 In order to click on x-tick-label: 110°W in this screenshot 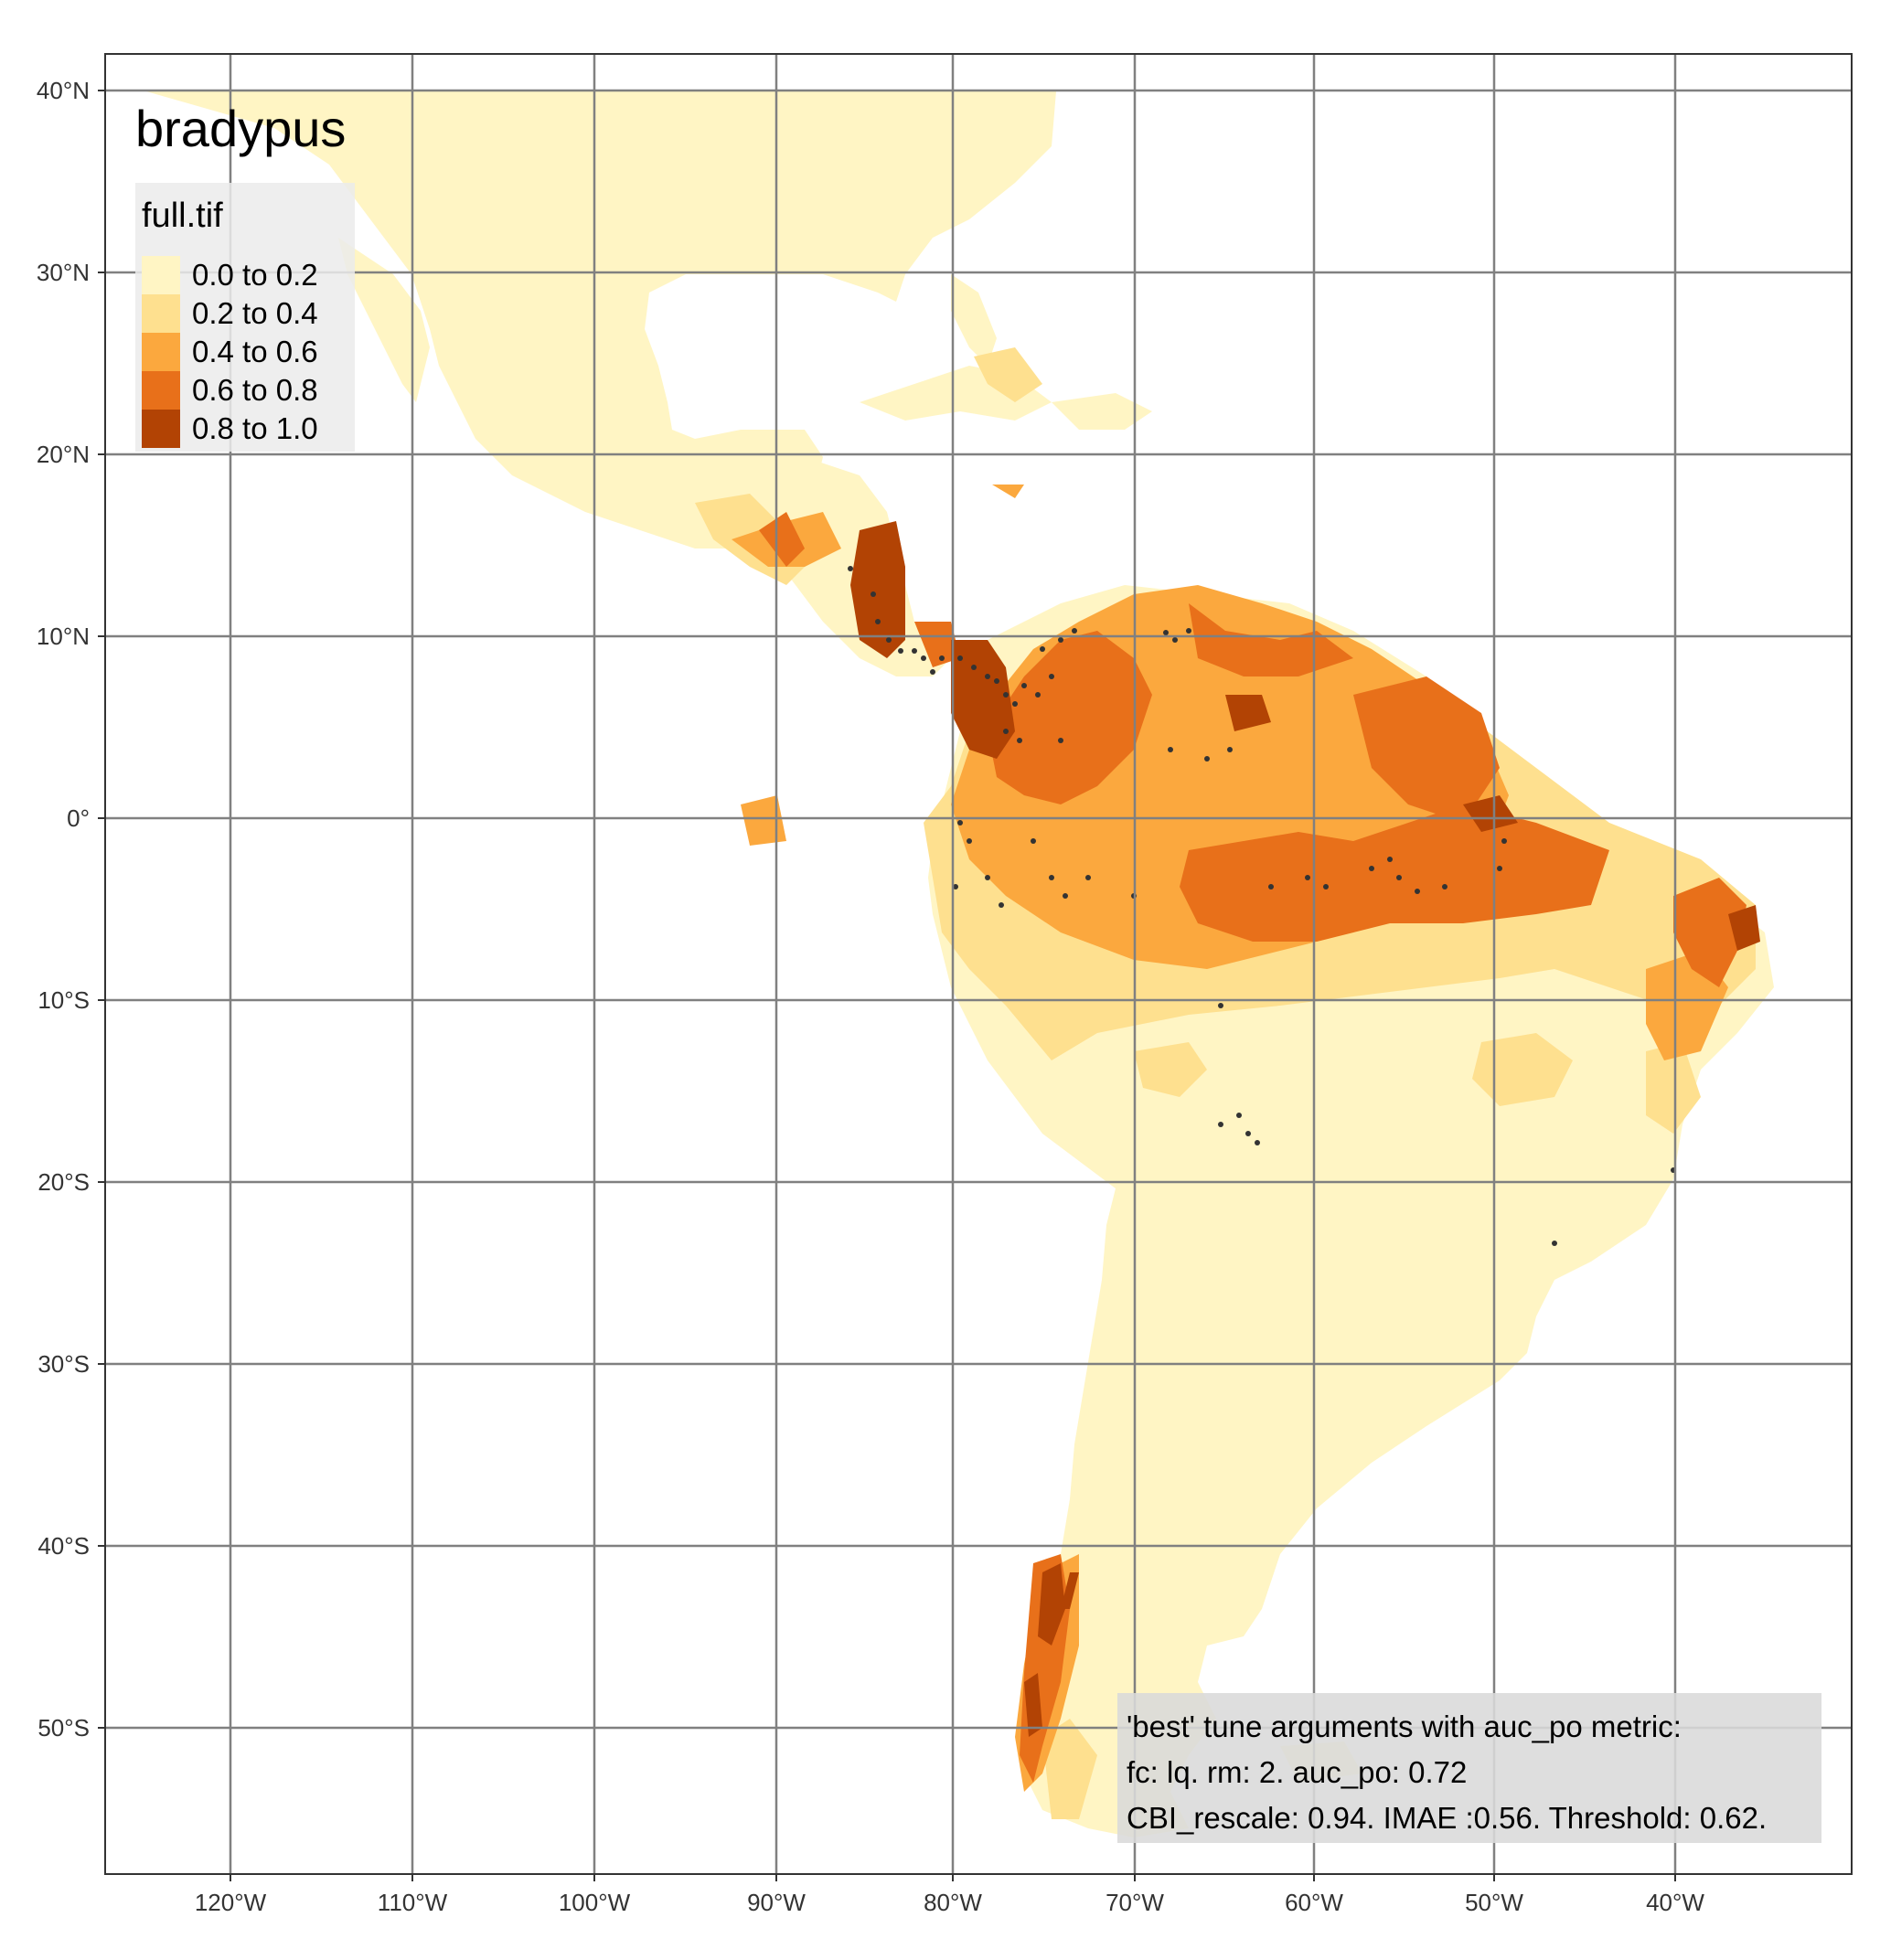, I will do `click(413, 1903)`.